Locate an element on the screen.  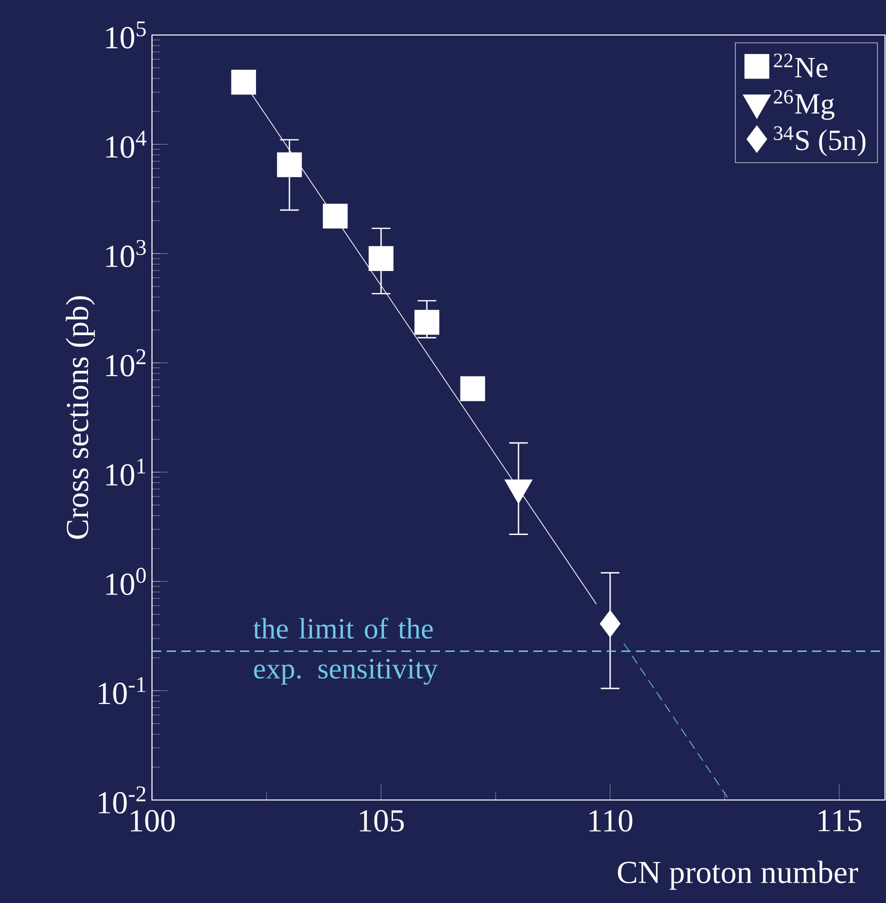
legend-label: $^{26}$Mg is located at coordinates (804, 105).